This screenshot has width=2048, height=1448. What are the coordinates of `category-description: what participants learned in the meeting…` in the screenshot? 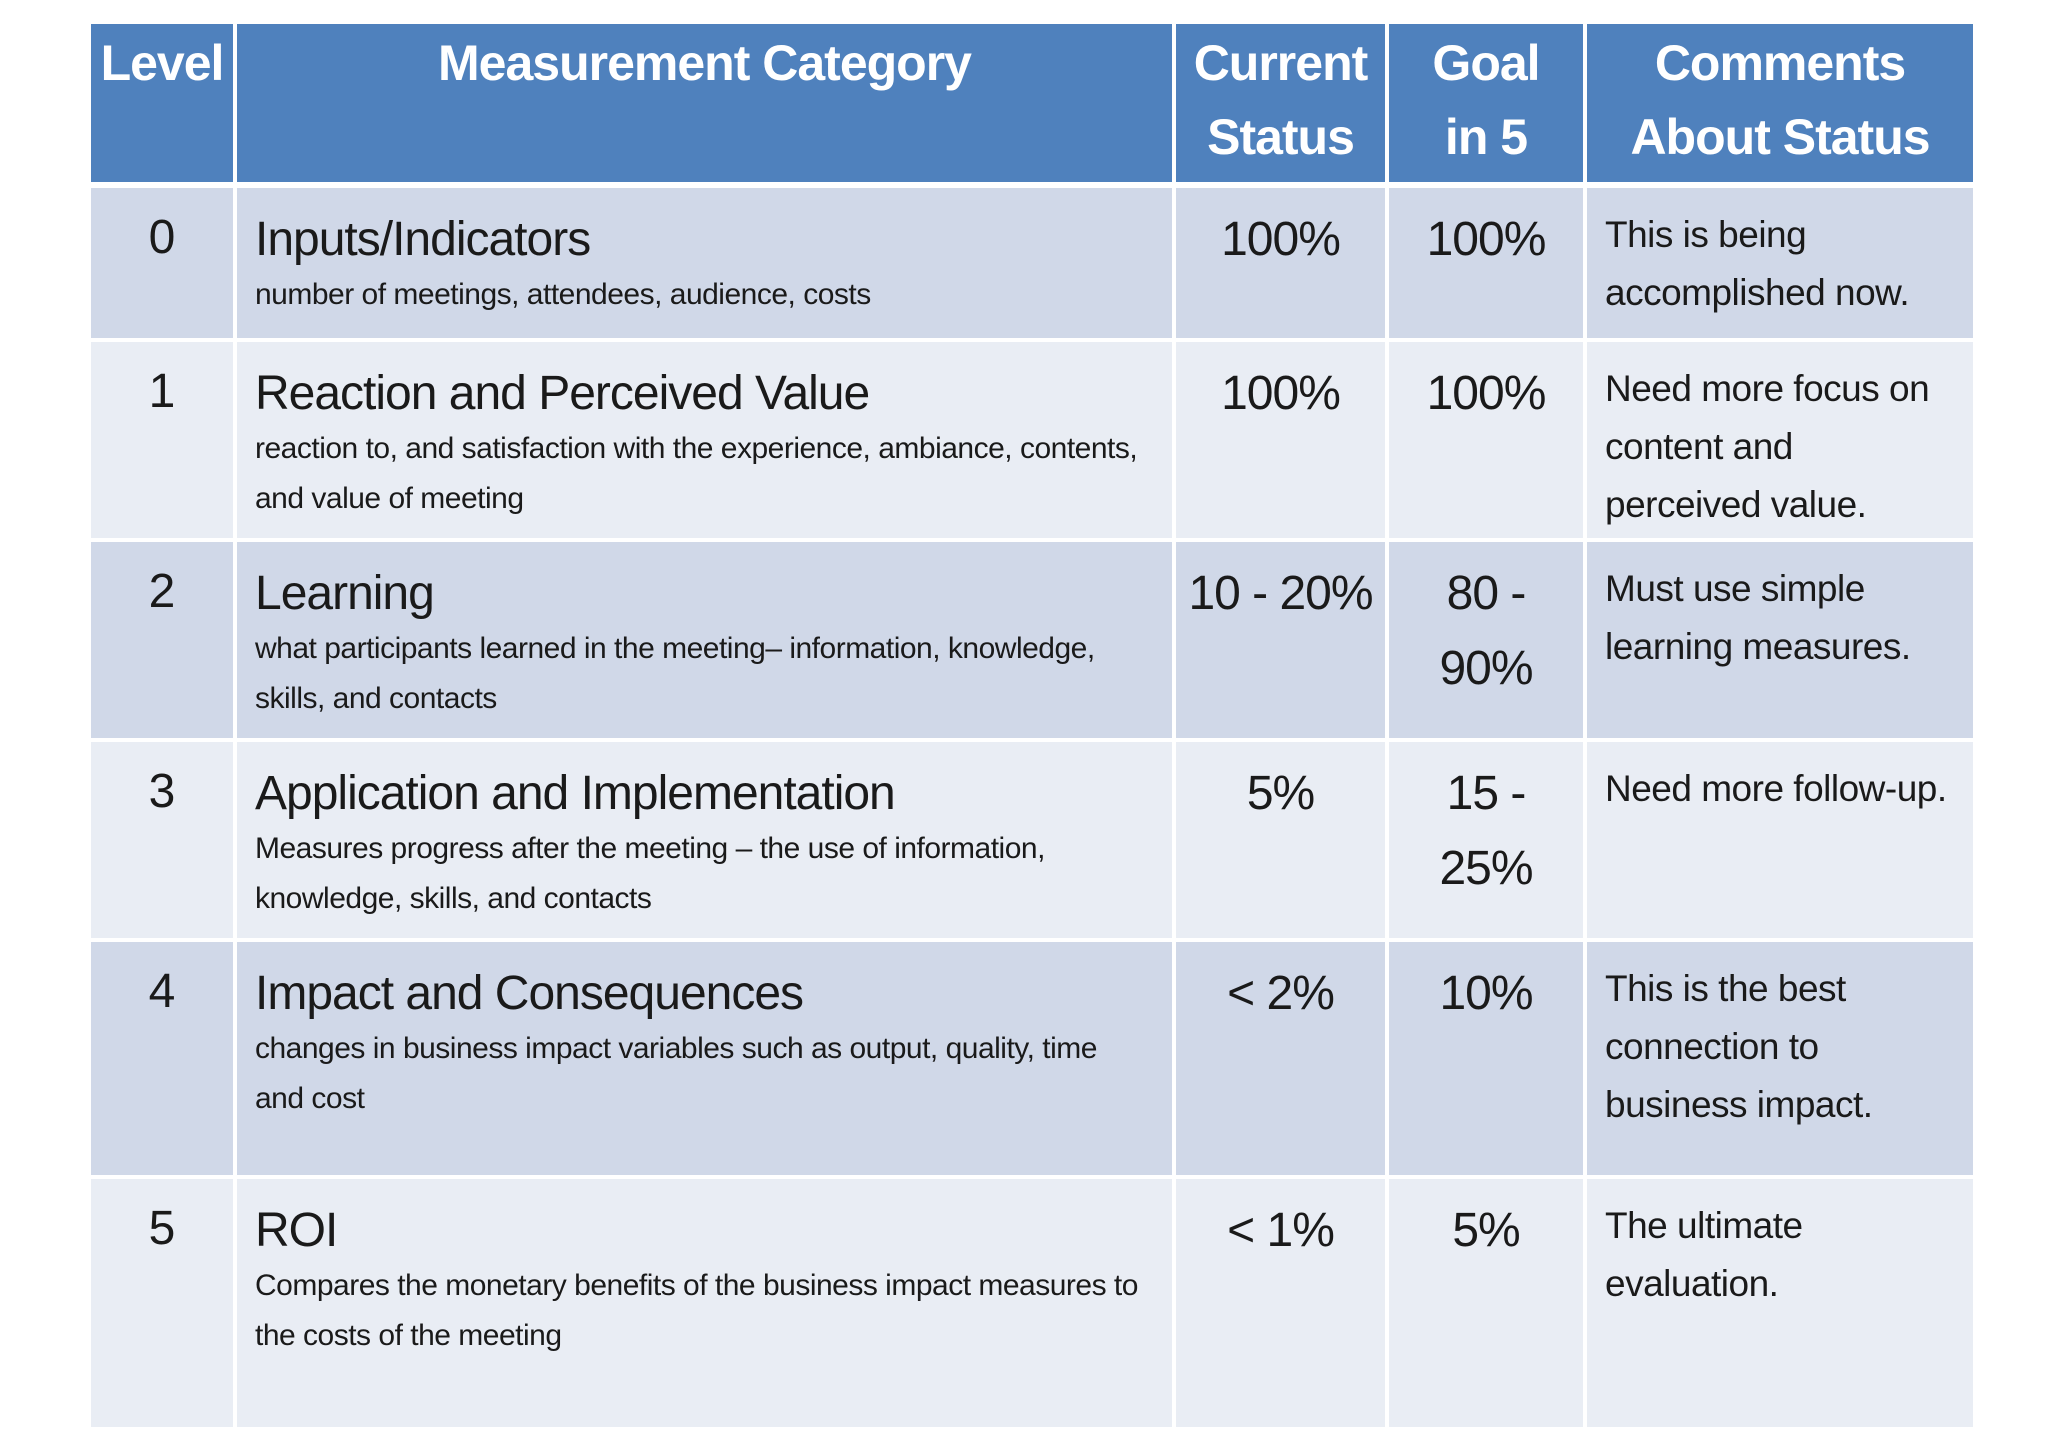 It's located at (675, 673).